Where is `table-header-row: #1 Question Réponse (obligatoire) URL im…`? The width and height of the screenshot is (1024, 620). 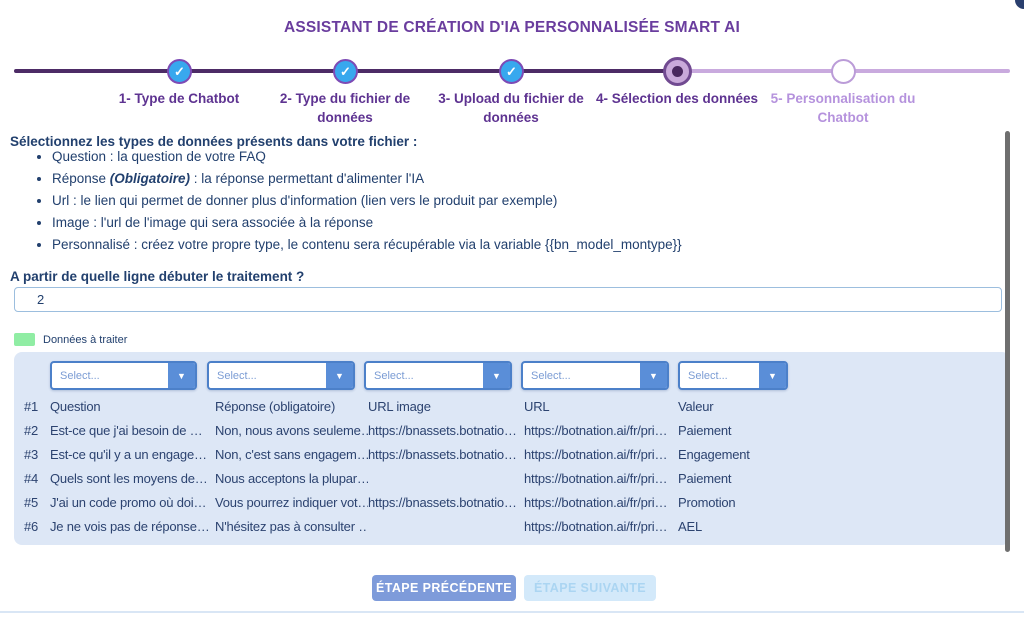 table-header-row: #1 Question Réponse (obligatoire) URL im… is located at coordinates (369, 406).